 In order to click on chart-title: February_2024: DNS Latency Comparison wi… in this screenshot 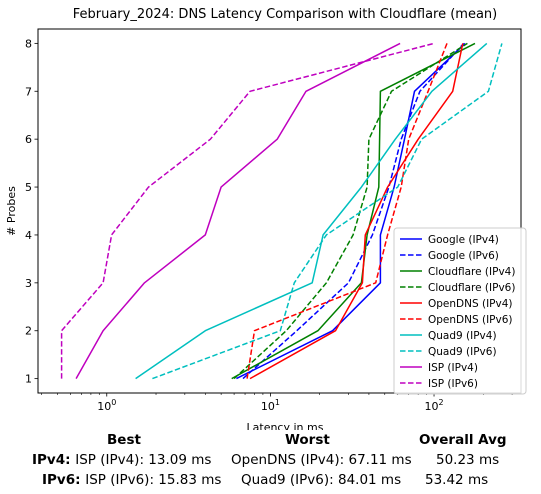, I will do `click(285, 14)`.